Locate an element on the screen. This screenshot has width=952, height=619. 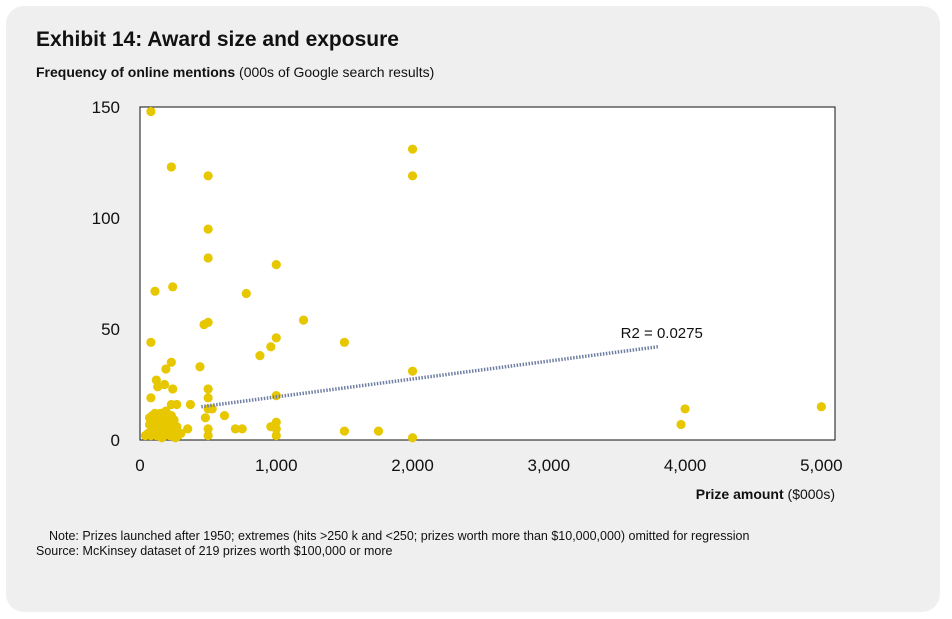
y-tick-label: 0 is located at coordinates (115, 440).